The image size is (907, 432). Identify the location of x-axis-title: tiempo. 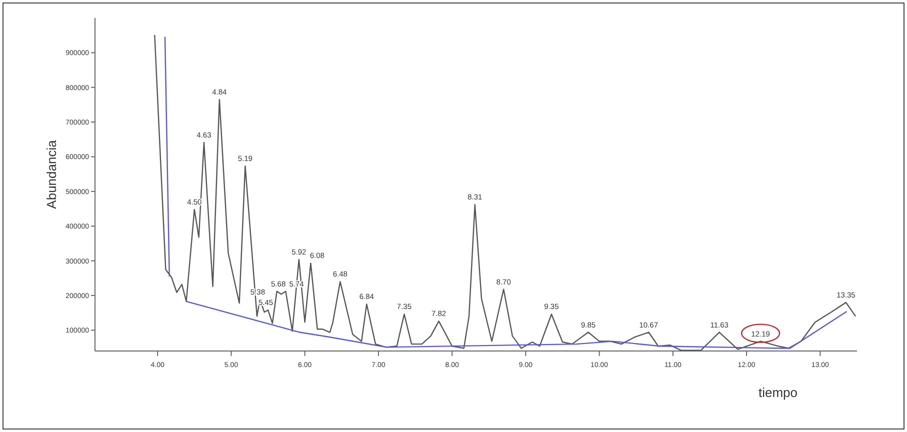
(778, 392).